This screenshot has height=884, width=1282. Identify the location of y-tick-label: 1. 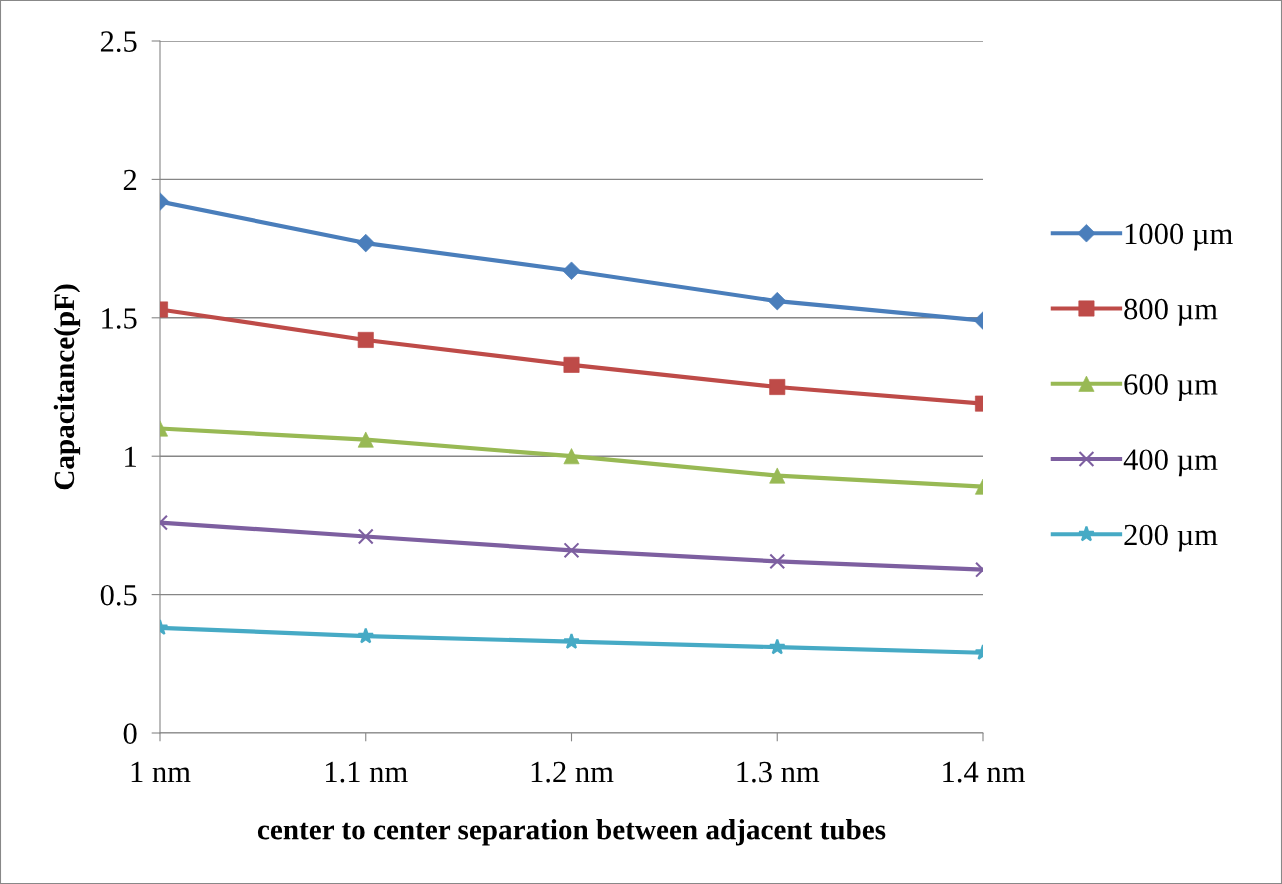
(130, 456).